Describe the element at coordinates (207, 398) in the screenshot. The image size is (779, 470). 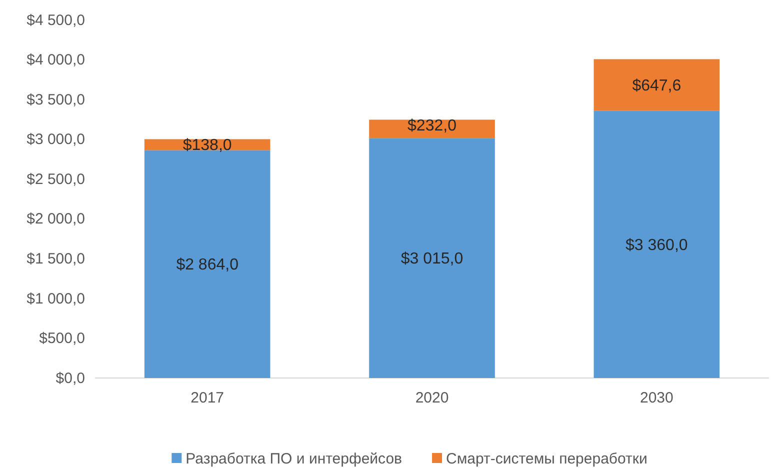
I see `x-tick-label: 2017` at that location.